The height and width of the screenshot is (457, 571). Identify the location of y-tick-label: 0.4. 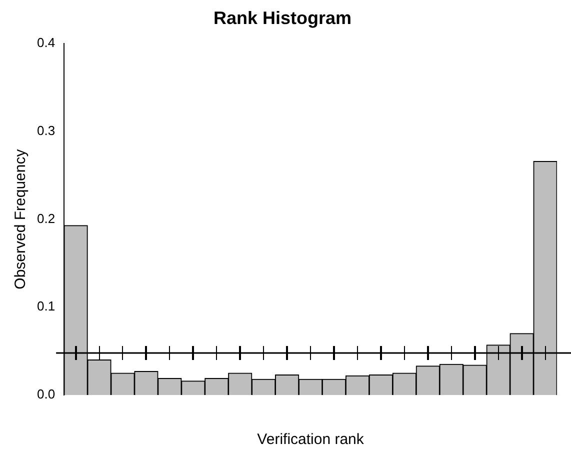
(46, 42).